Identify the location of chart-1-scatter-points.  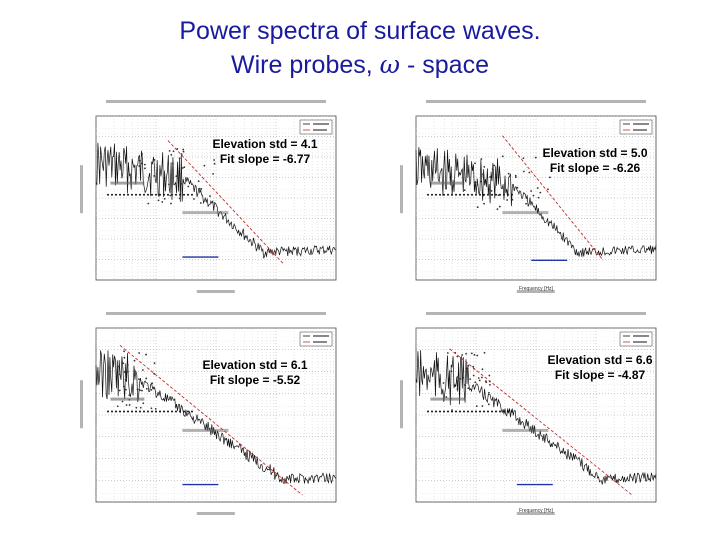
(177, 176).